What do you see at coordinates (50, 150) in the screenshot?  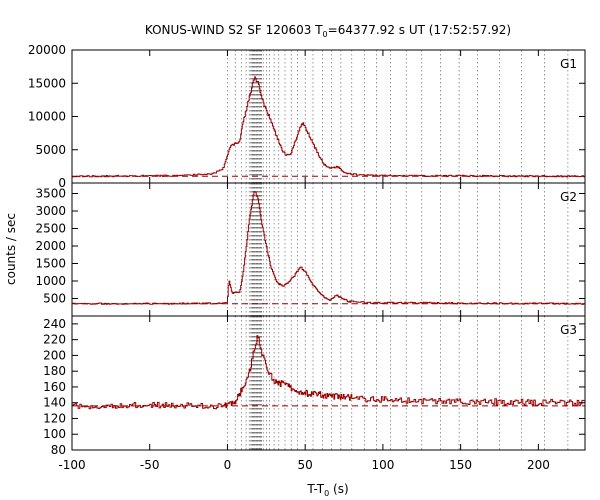 I see `y-tick-label: 5000` at bounding box center [50, 150].